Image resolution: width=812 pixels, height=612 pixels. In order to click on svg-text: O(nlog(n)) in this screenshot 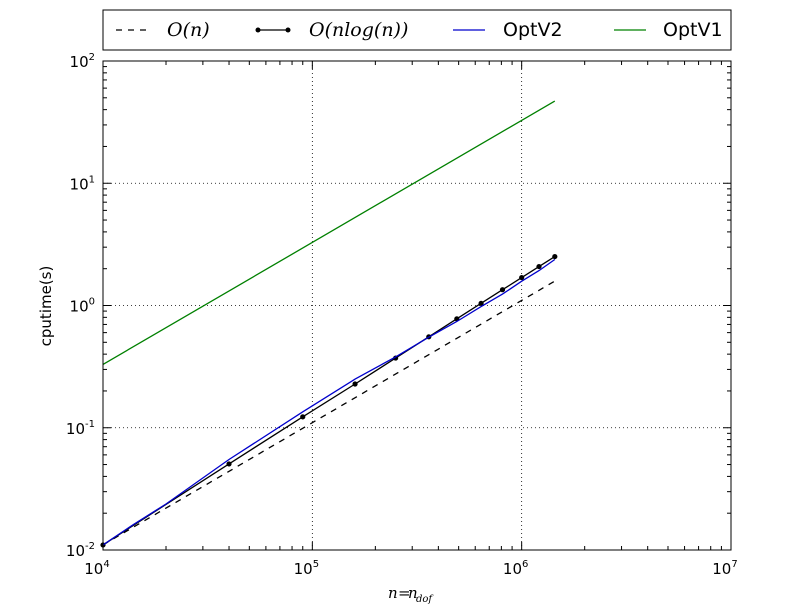, I will do `click(358, 30)`.